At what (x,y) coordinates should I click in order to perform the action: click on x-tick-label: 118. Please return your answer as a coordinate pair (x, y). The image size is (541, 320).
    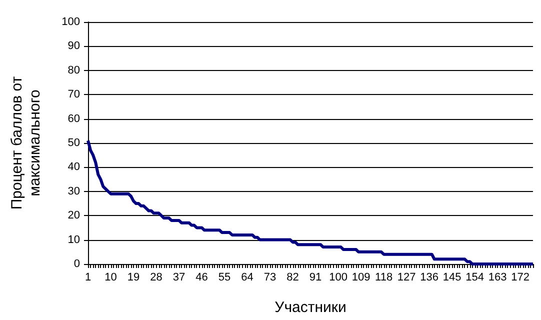
    Looking at the image, I should click on (384, 278).